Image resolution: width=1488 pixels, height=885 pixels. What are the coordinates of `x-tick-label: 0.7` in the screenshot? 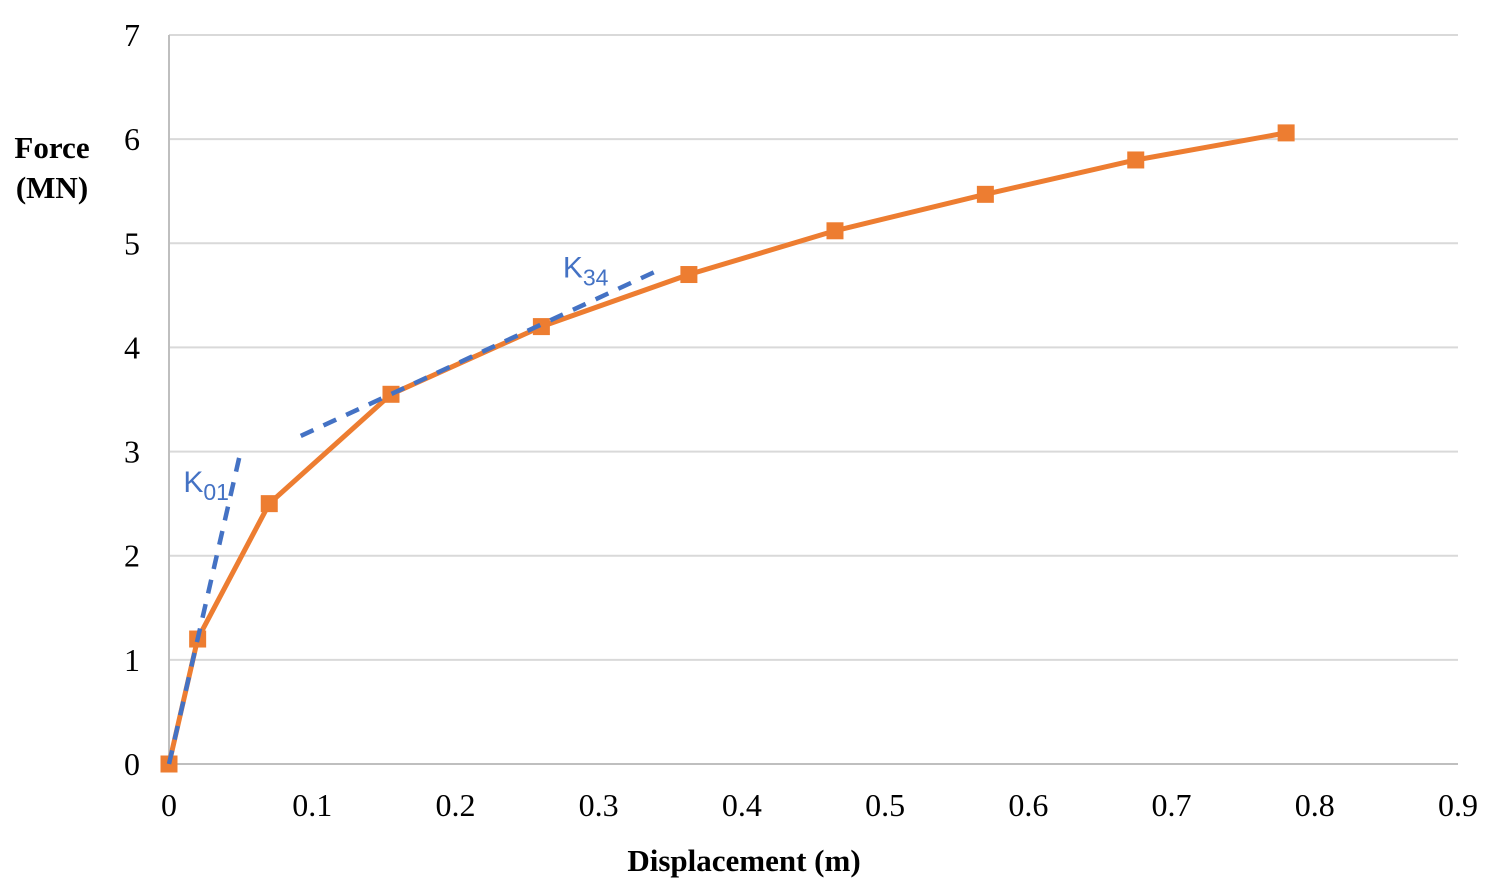 It's located at (1172, 805).